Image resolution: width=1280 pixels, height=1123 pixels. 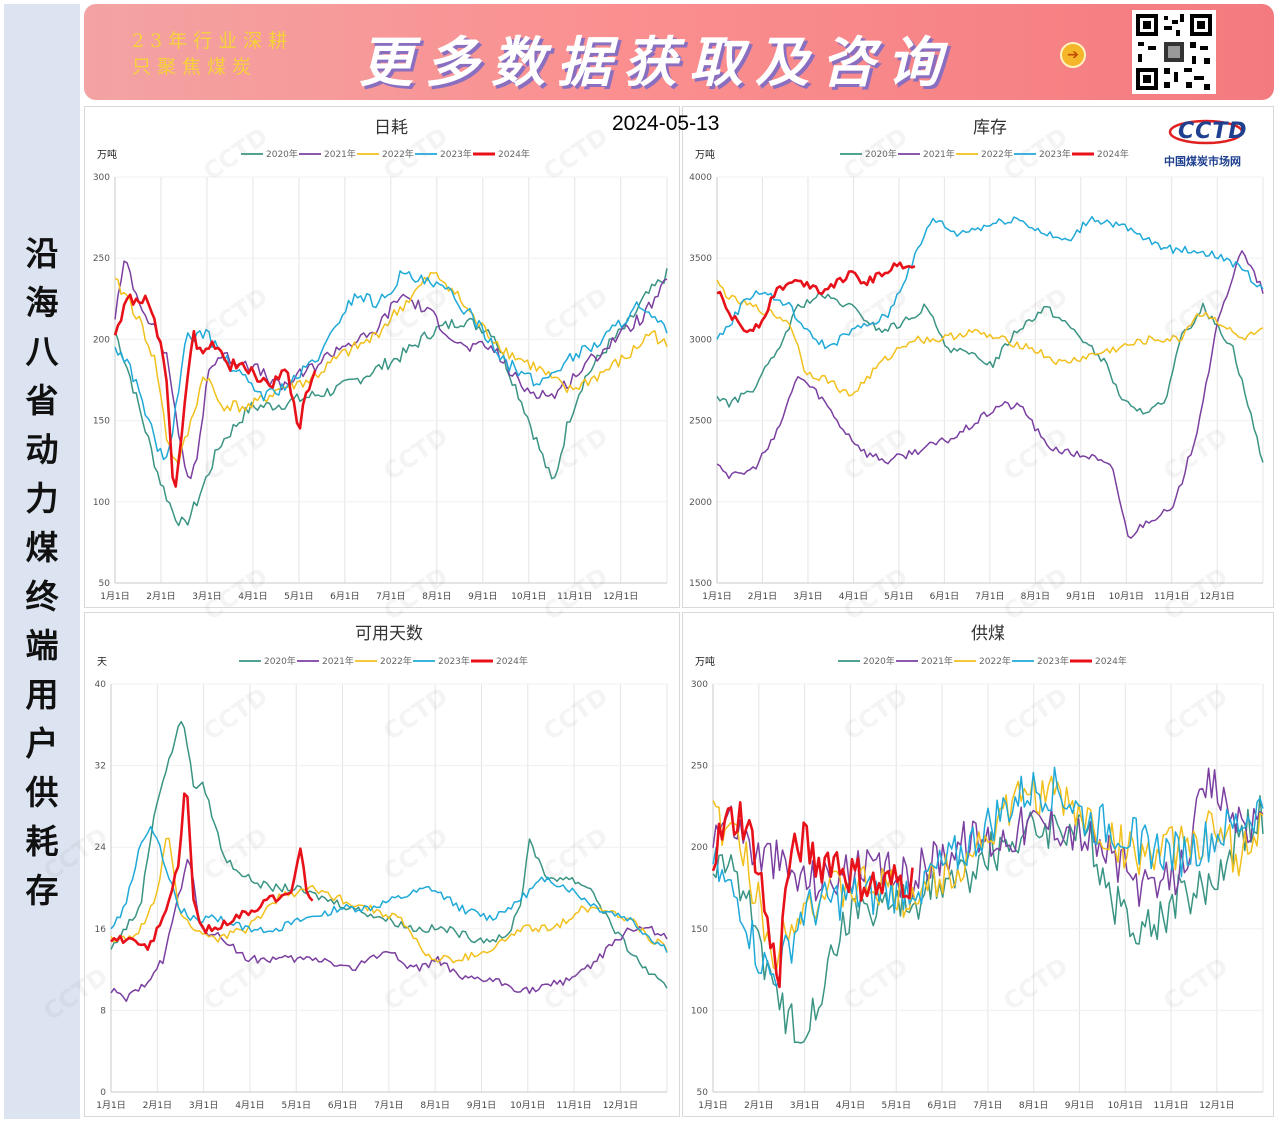 What do you see at coordinates (100, 767) in the screenshot?
I see `y-tick-label: 32` at bounding box center [100, 767].